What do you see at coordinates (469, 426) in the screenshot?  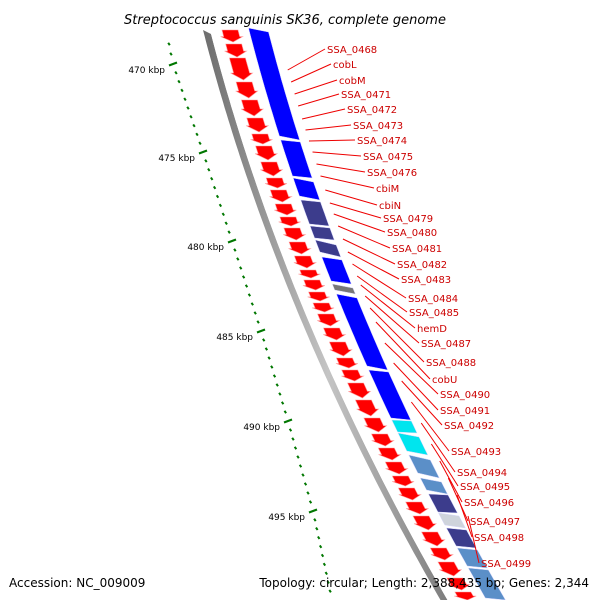 I see `gene-label: SSA_0492` at bounding box center [469, 426].